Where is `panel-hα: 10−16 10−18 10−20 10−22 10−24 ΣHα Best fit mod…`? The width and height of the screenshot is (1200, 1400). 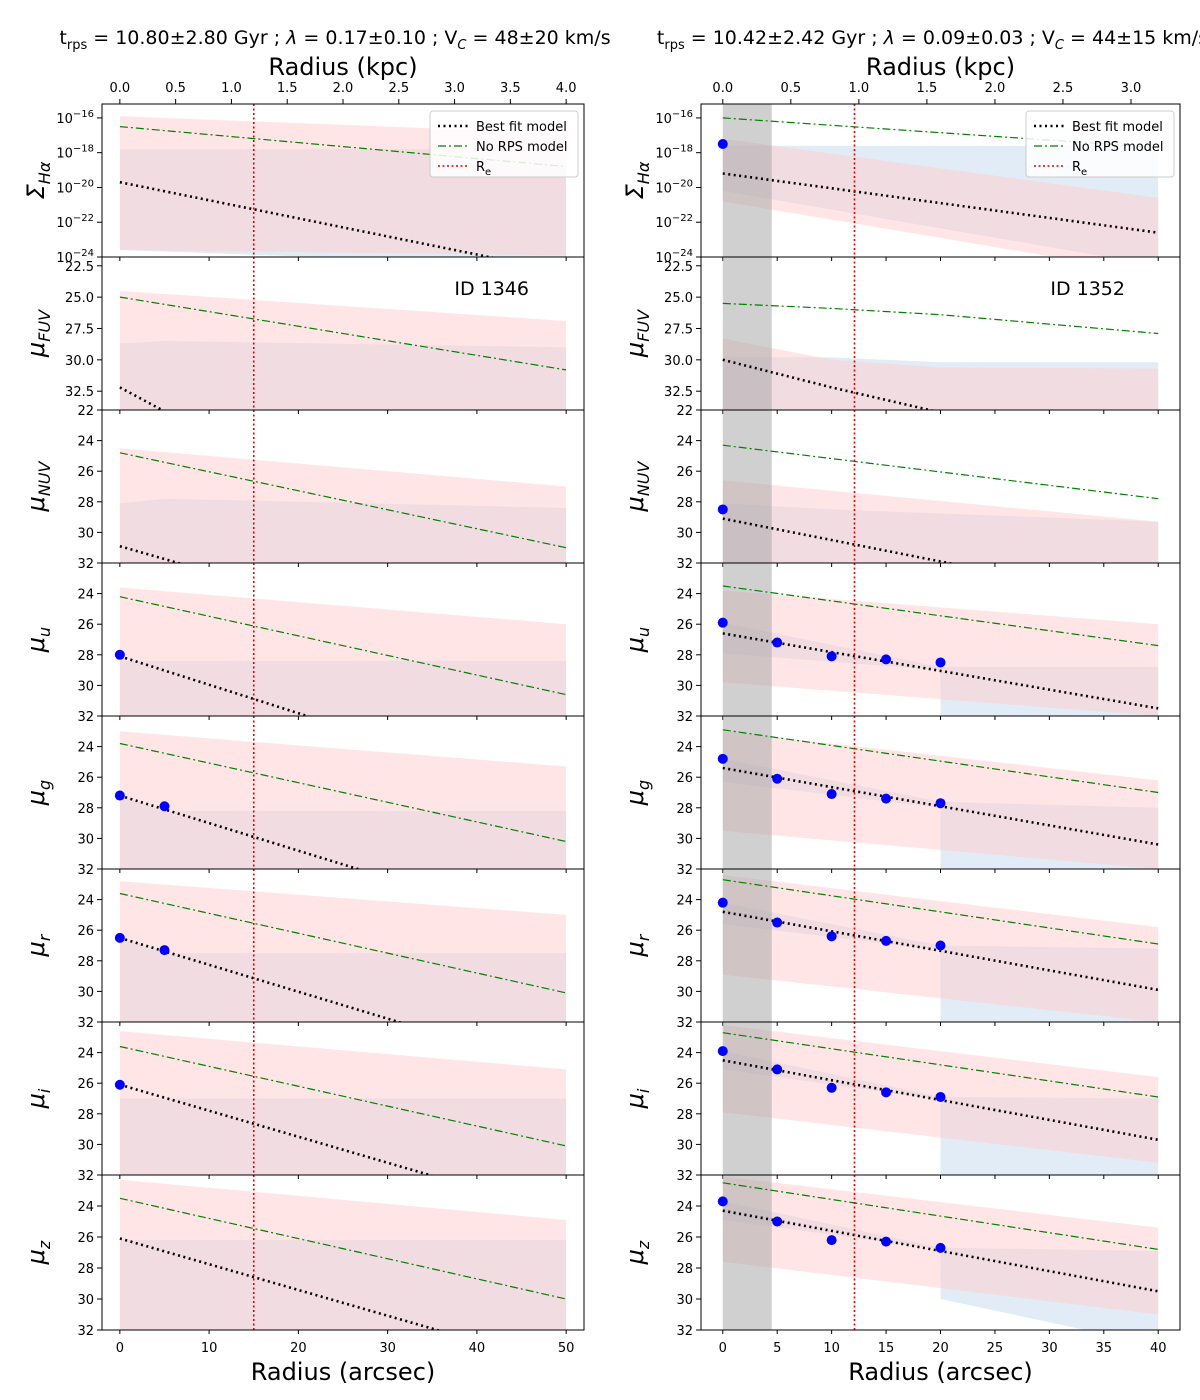
panel-hα: 10−16 10−18 10−20 10−22 10−24 ΣHα Best fit mod… is located at coordinates (303, 184).